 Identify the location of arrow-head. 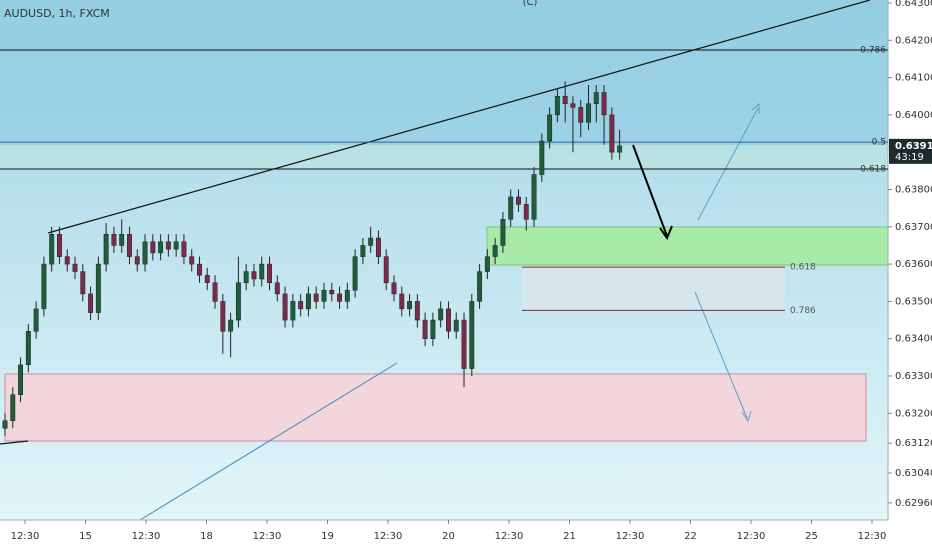
(746, 416).